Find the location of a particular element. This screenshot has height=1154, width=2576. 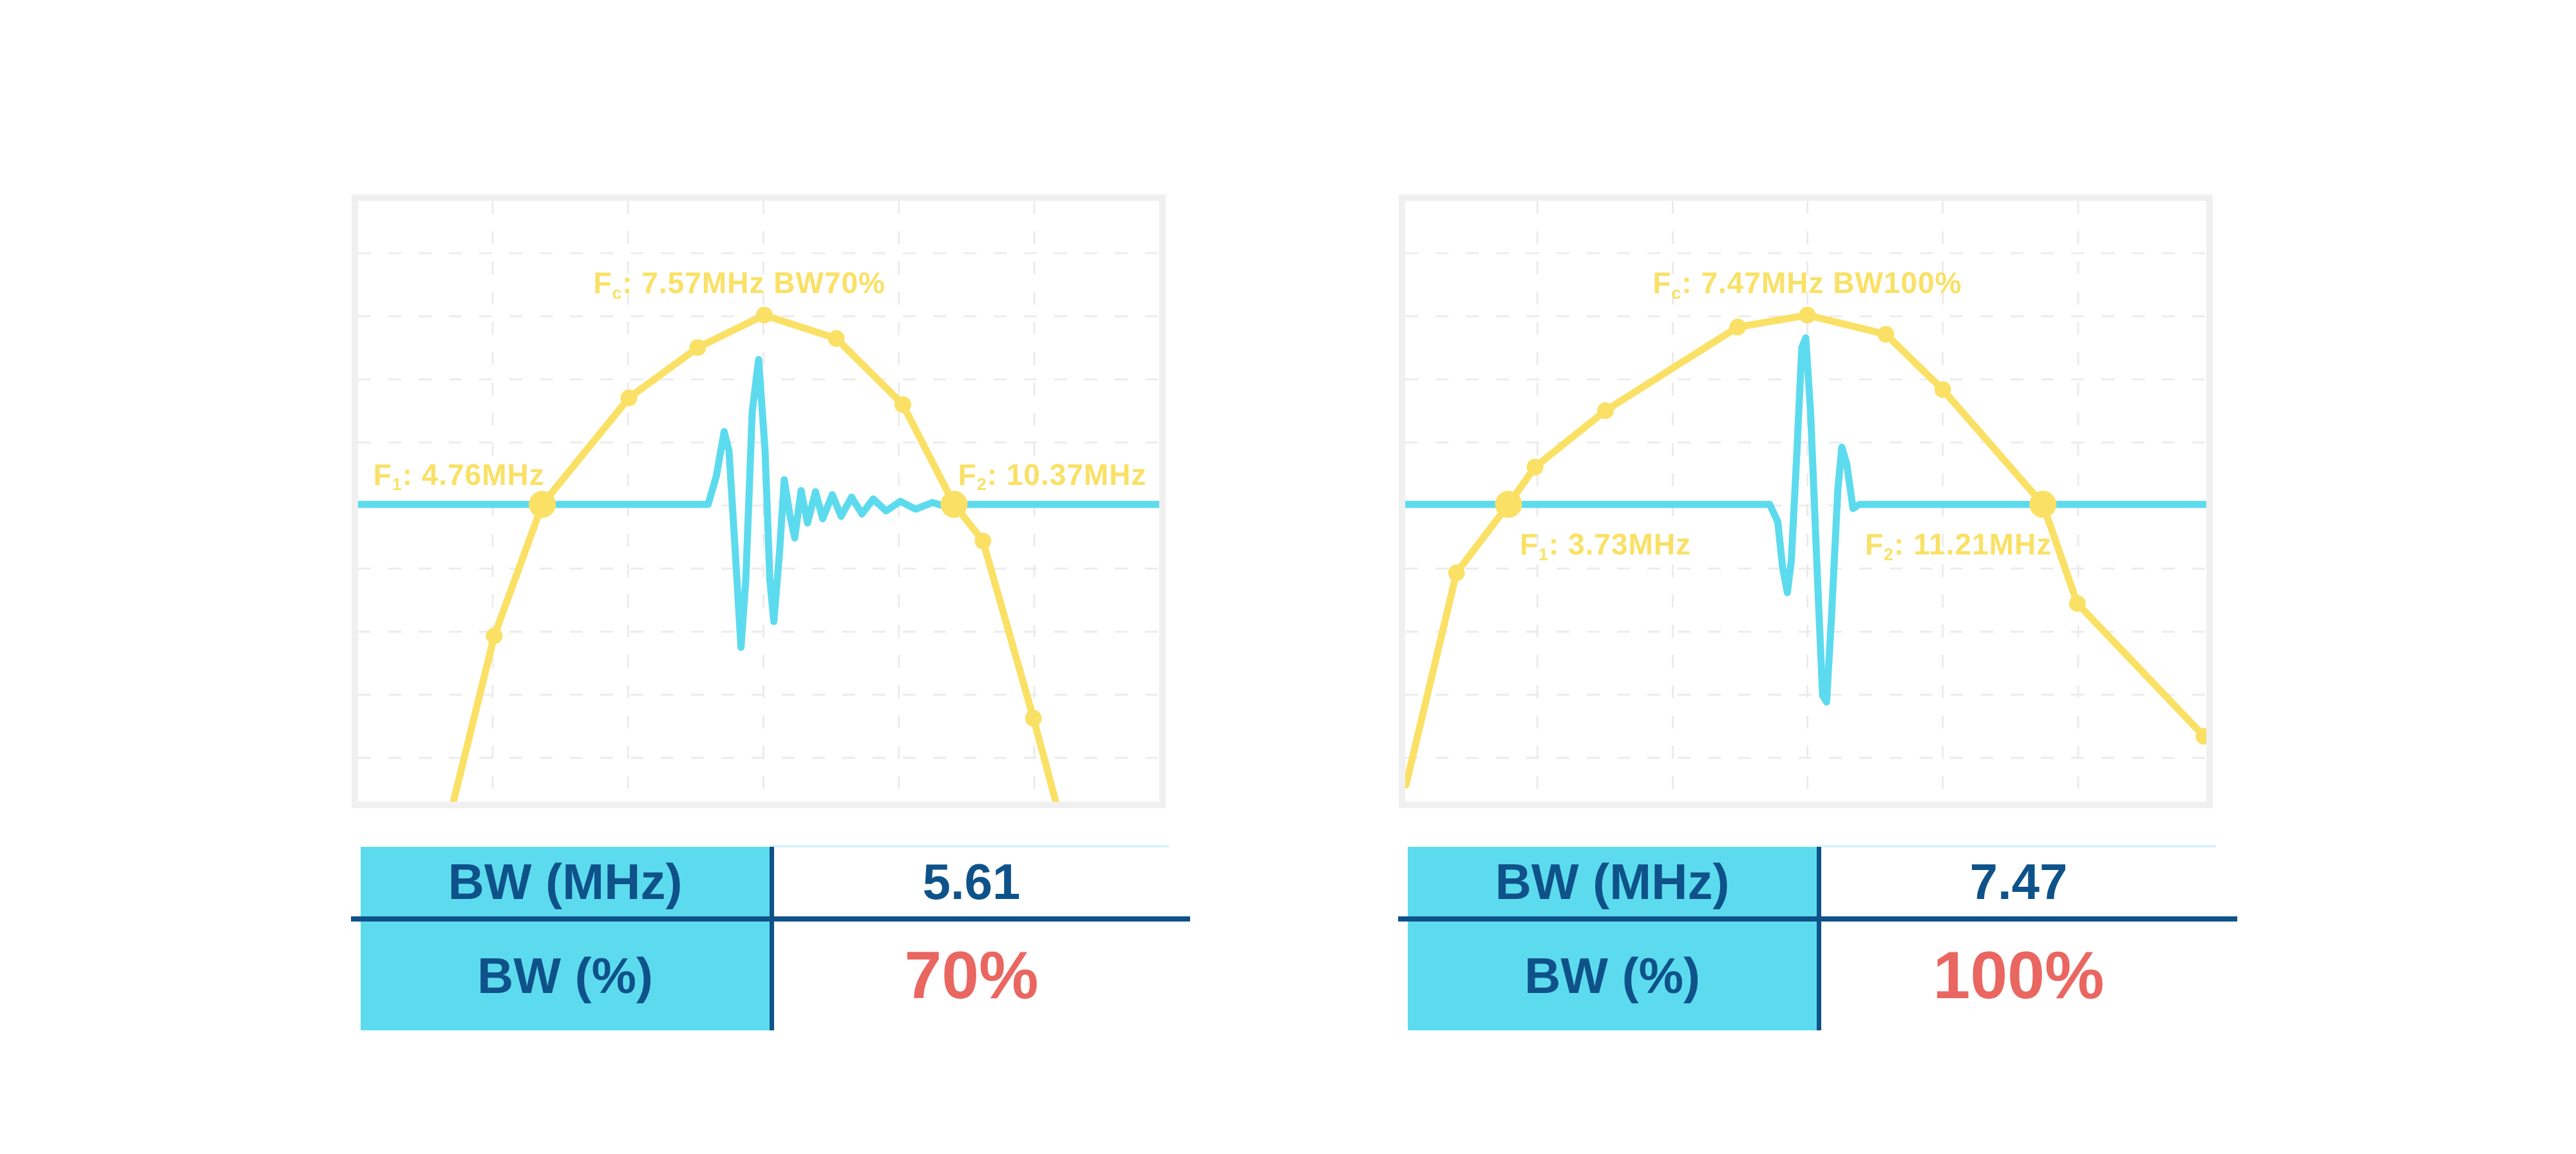

bandwidth-table-bw70: BW (MHz) 5.61 BW (%) 70% is located at coordinates (773, 941).